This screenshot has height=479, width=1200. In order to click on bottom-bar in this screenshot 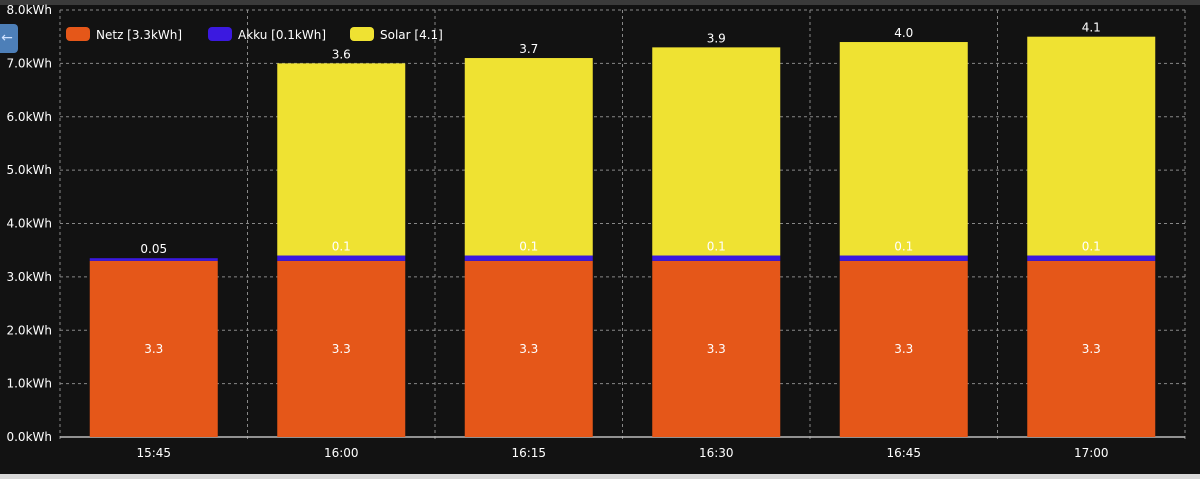, I will do `click(600, 476)`.